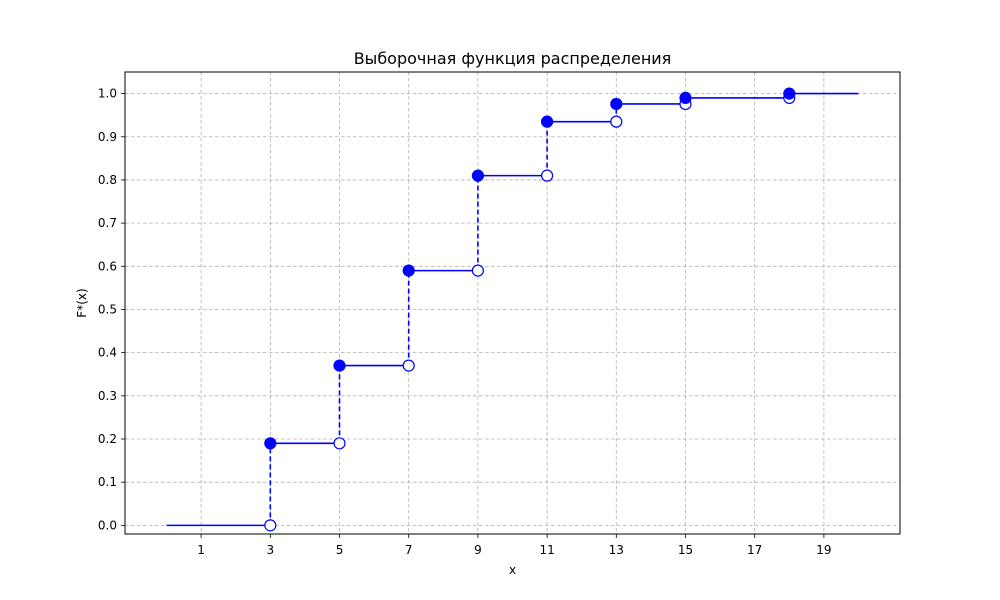 This screenshot has width=1000, height=600. Describe the element at coordinates (107, 396) in the screenshot. I see `y-tick-label: 0.3` at that location.